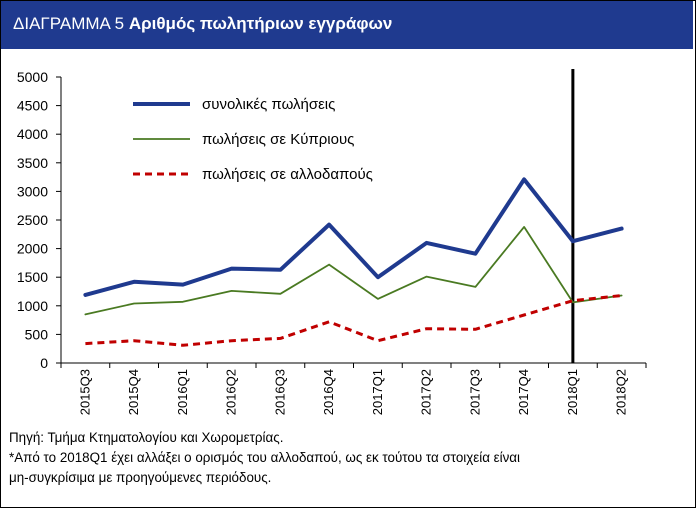  Describe the element at coordinates (44, 363) in the screenshot. I see `y-tick-label: 0` at that location.